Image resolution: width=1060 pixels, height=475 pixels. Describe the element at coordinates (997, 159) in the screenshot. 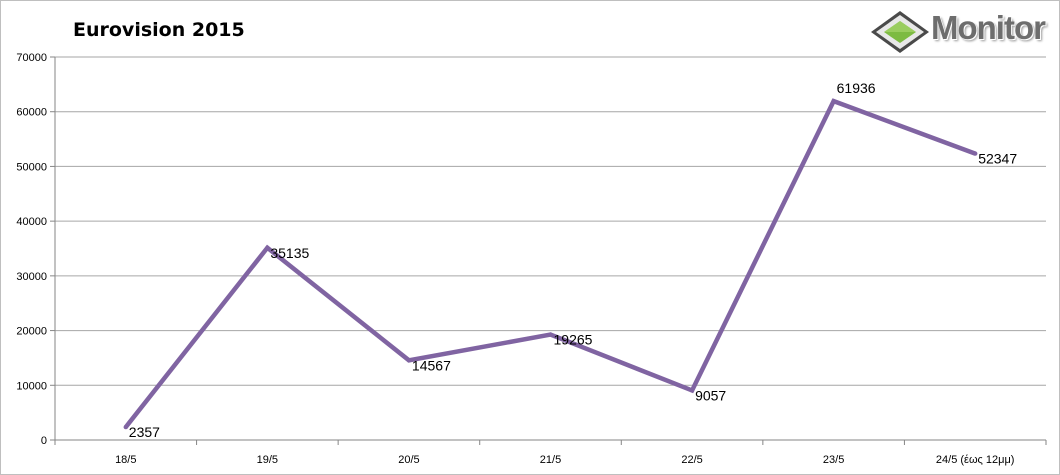

I see `data-label: 52347` at that location.